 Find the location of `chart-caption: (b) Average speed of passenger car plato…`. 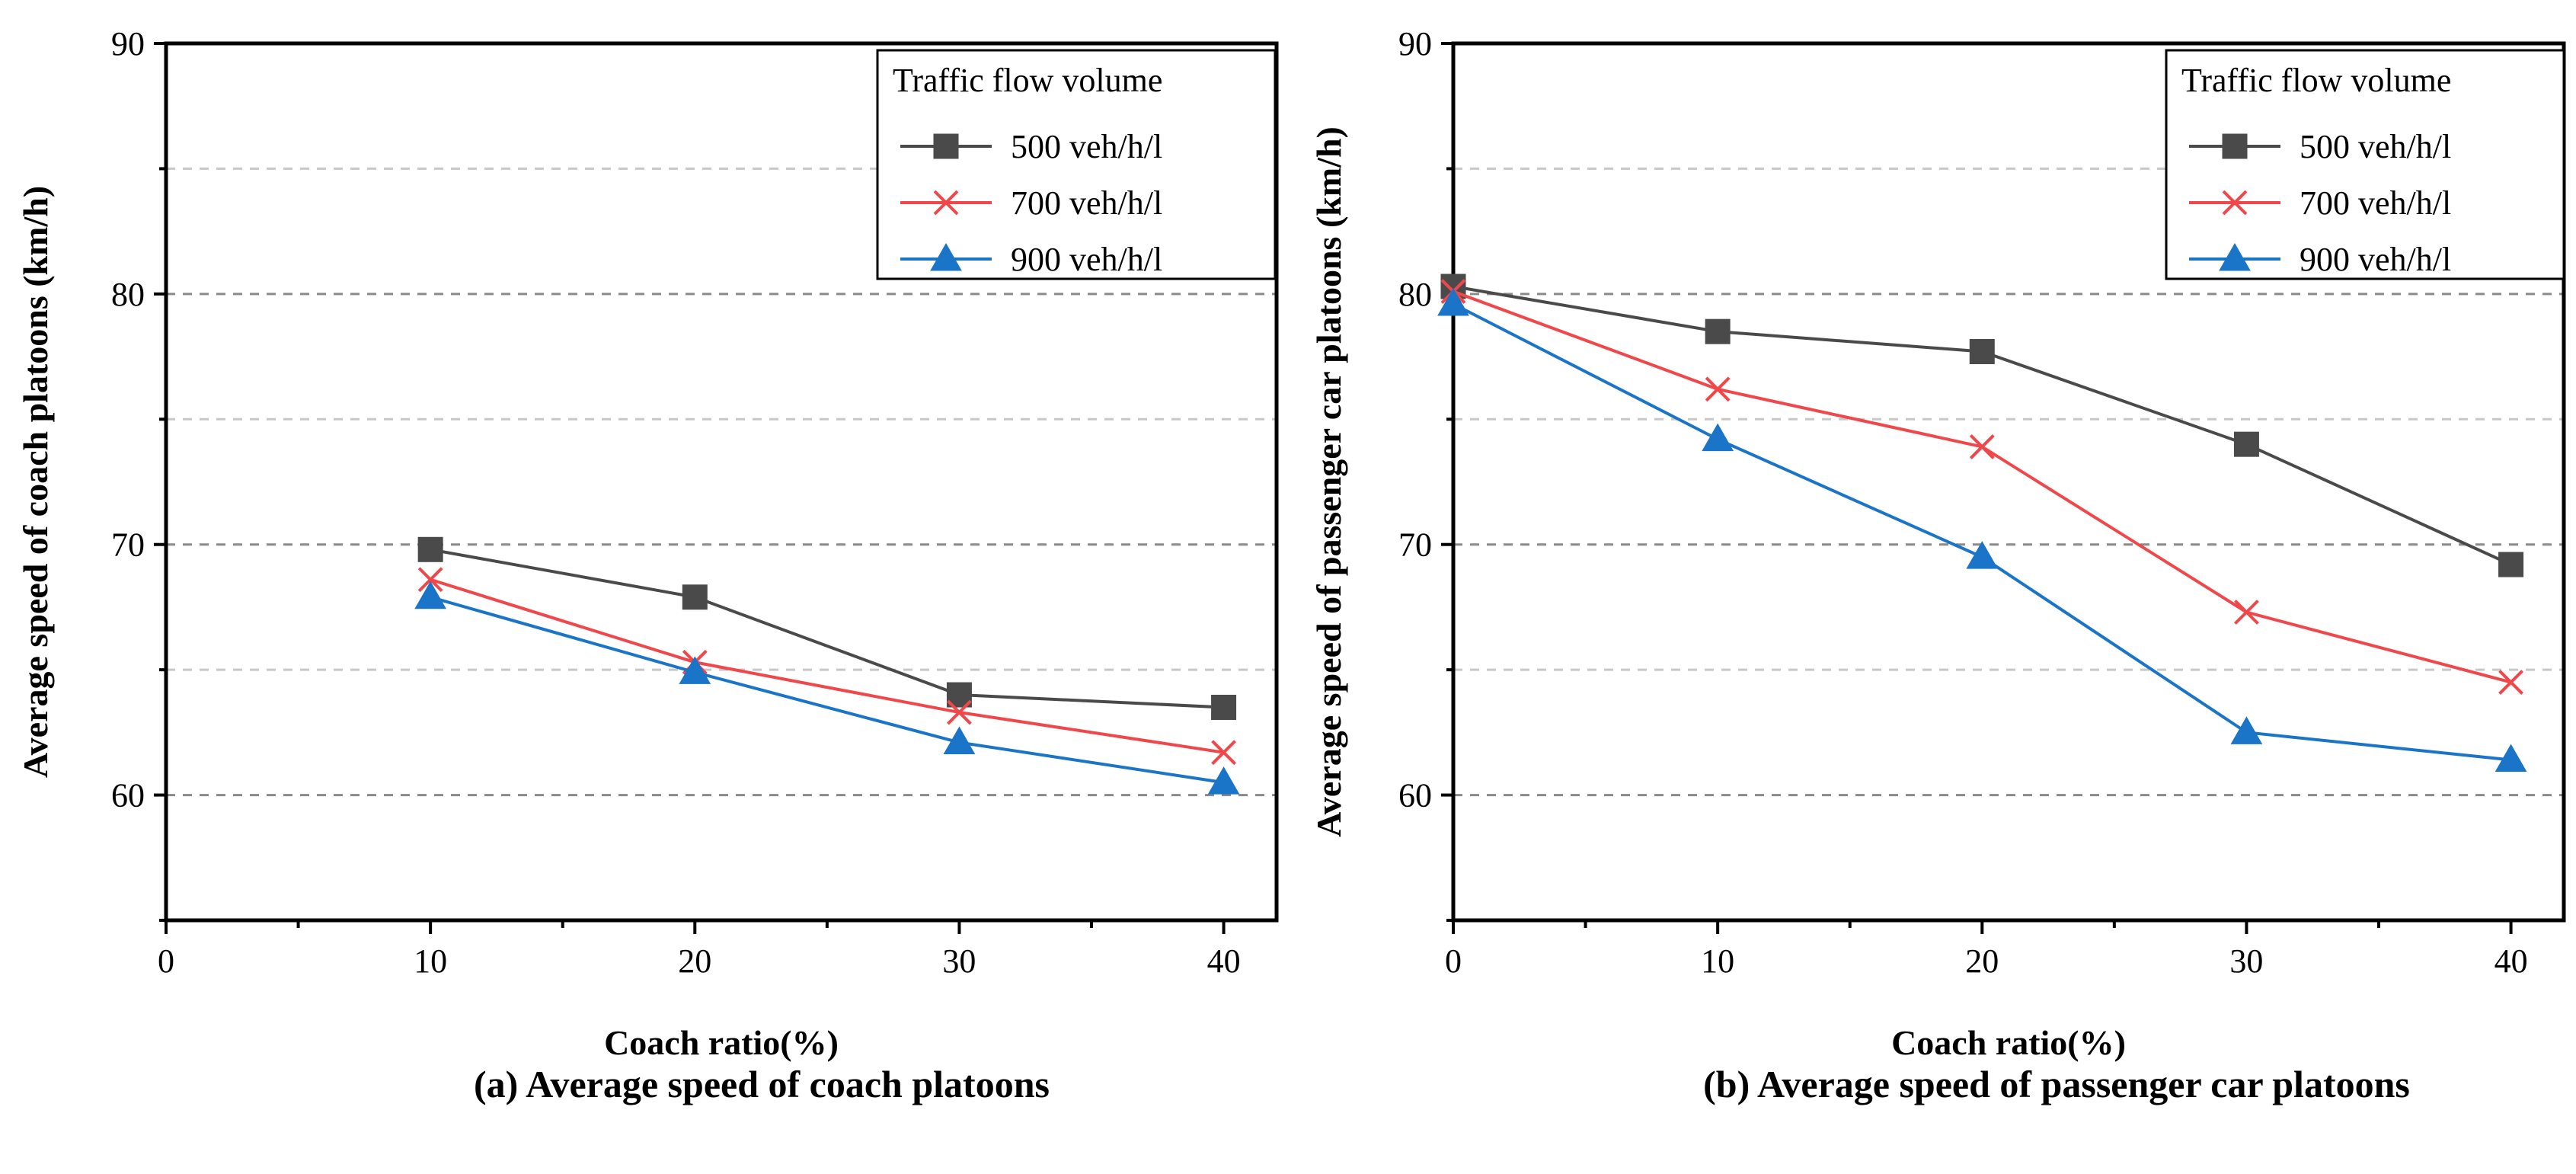

chart-caption: (b) Average speed of passenger car plato… is located at coordinates (2056, 1084).